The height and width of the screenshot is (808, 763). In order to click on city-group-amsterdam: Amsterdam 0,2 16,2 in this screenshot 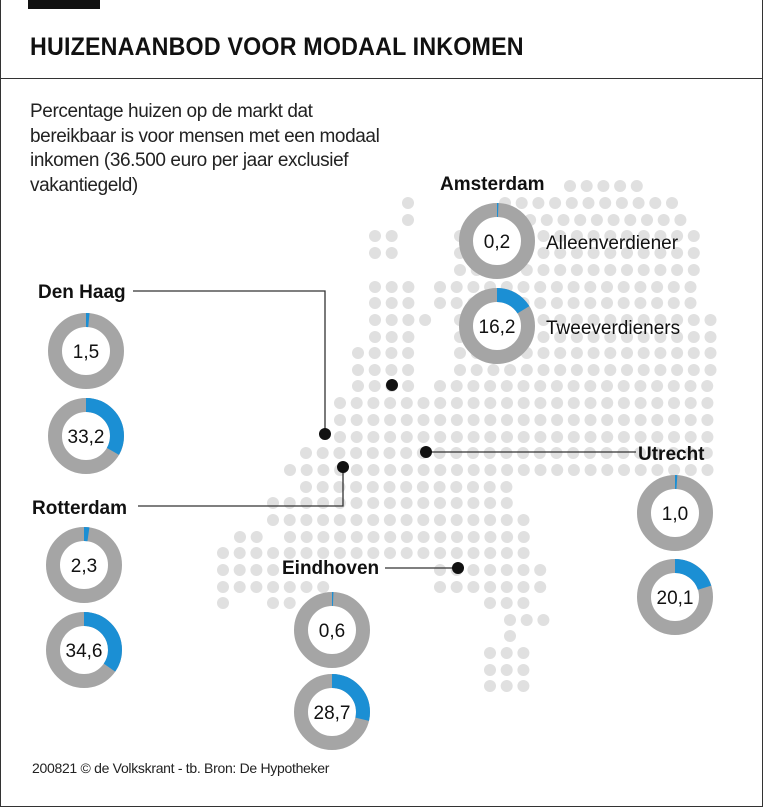, I will do `click(492, 269)`.